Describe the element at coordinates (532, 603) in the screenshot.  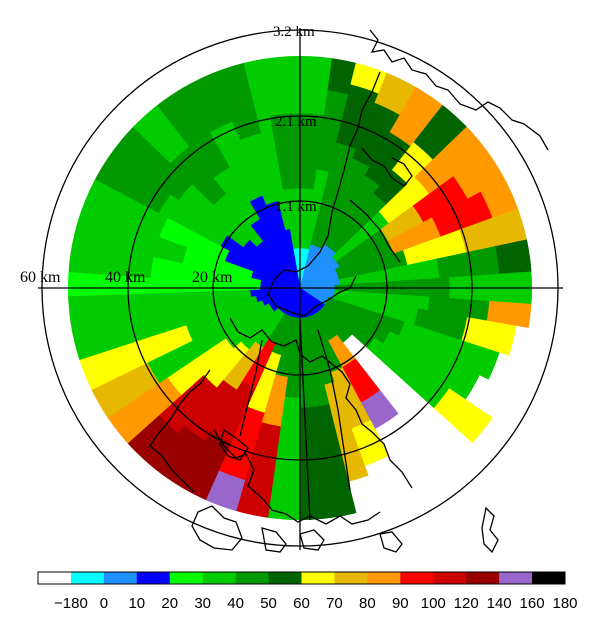
I see `colorbar-tick-label: 160` at that location.